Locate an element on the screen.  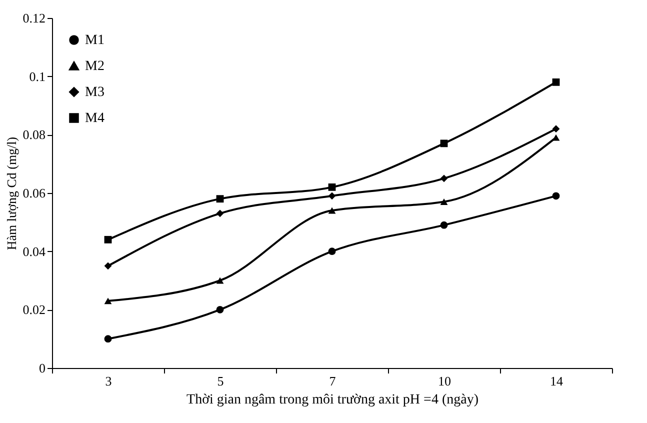
x-axis-title: Thời gian ngâm trong môi trường axit pH =4 (ngày) is located at coordinates (332, 400).